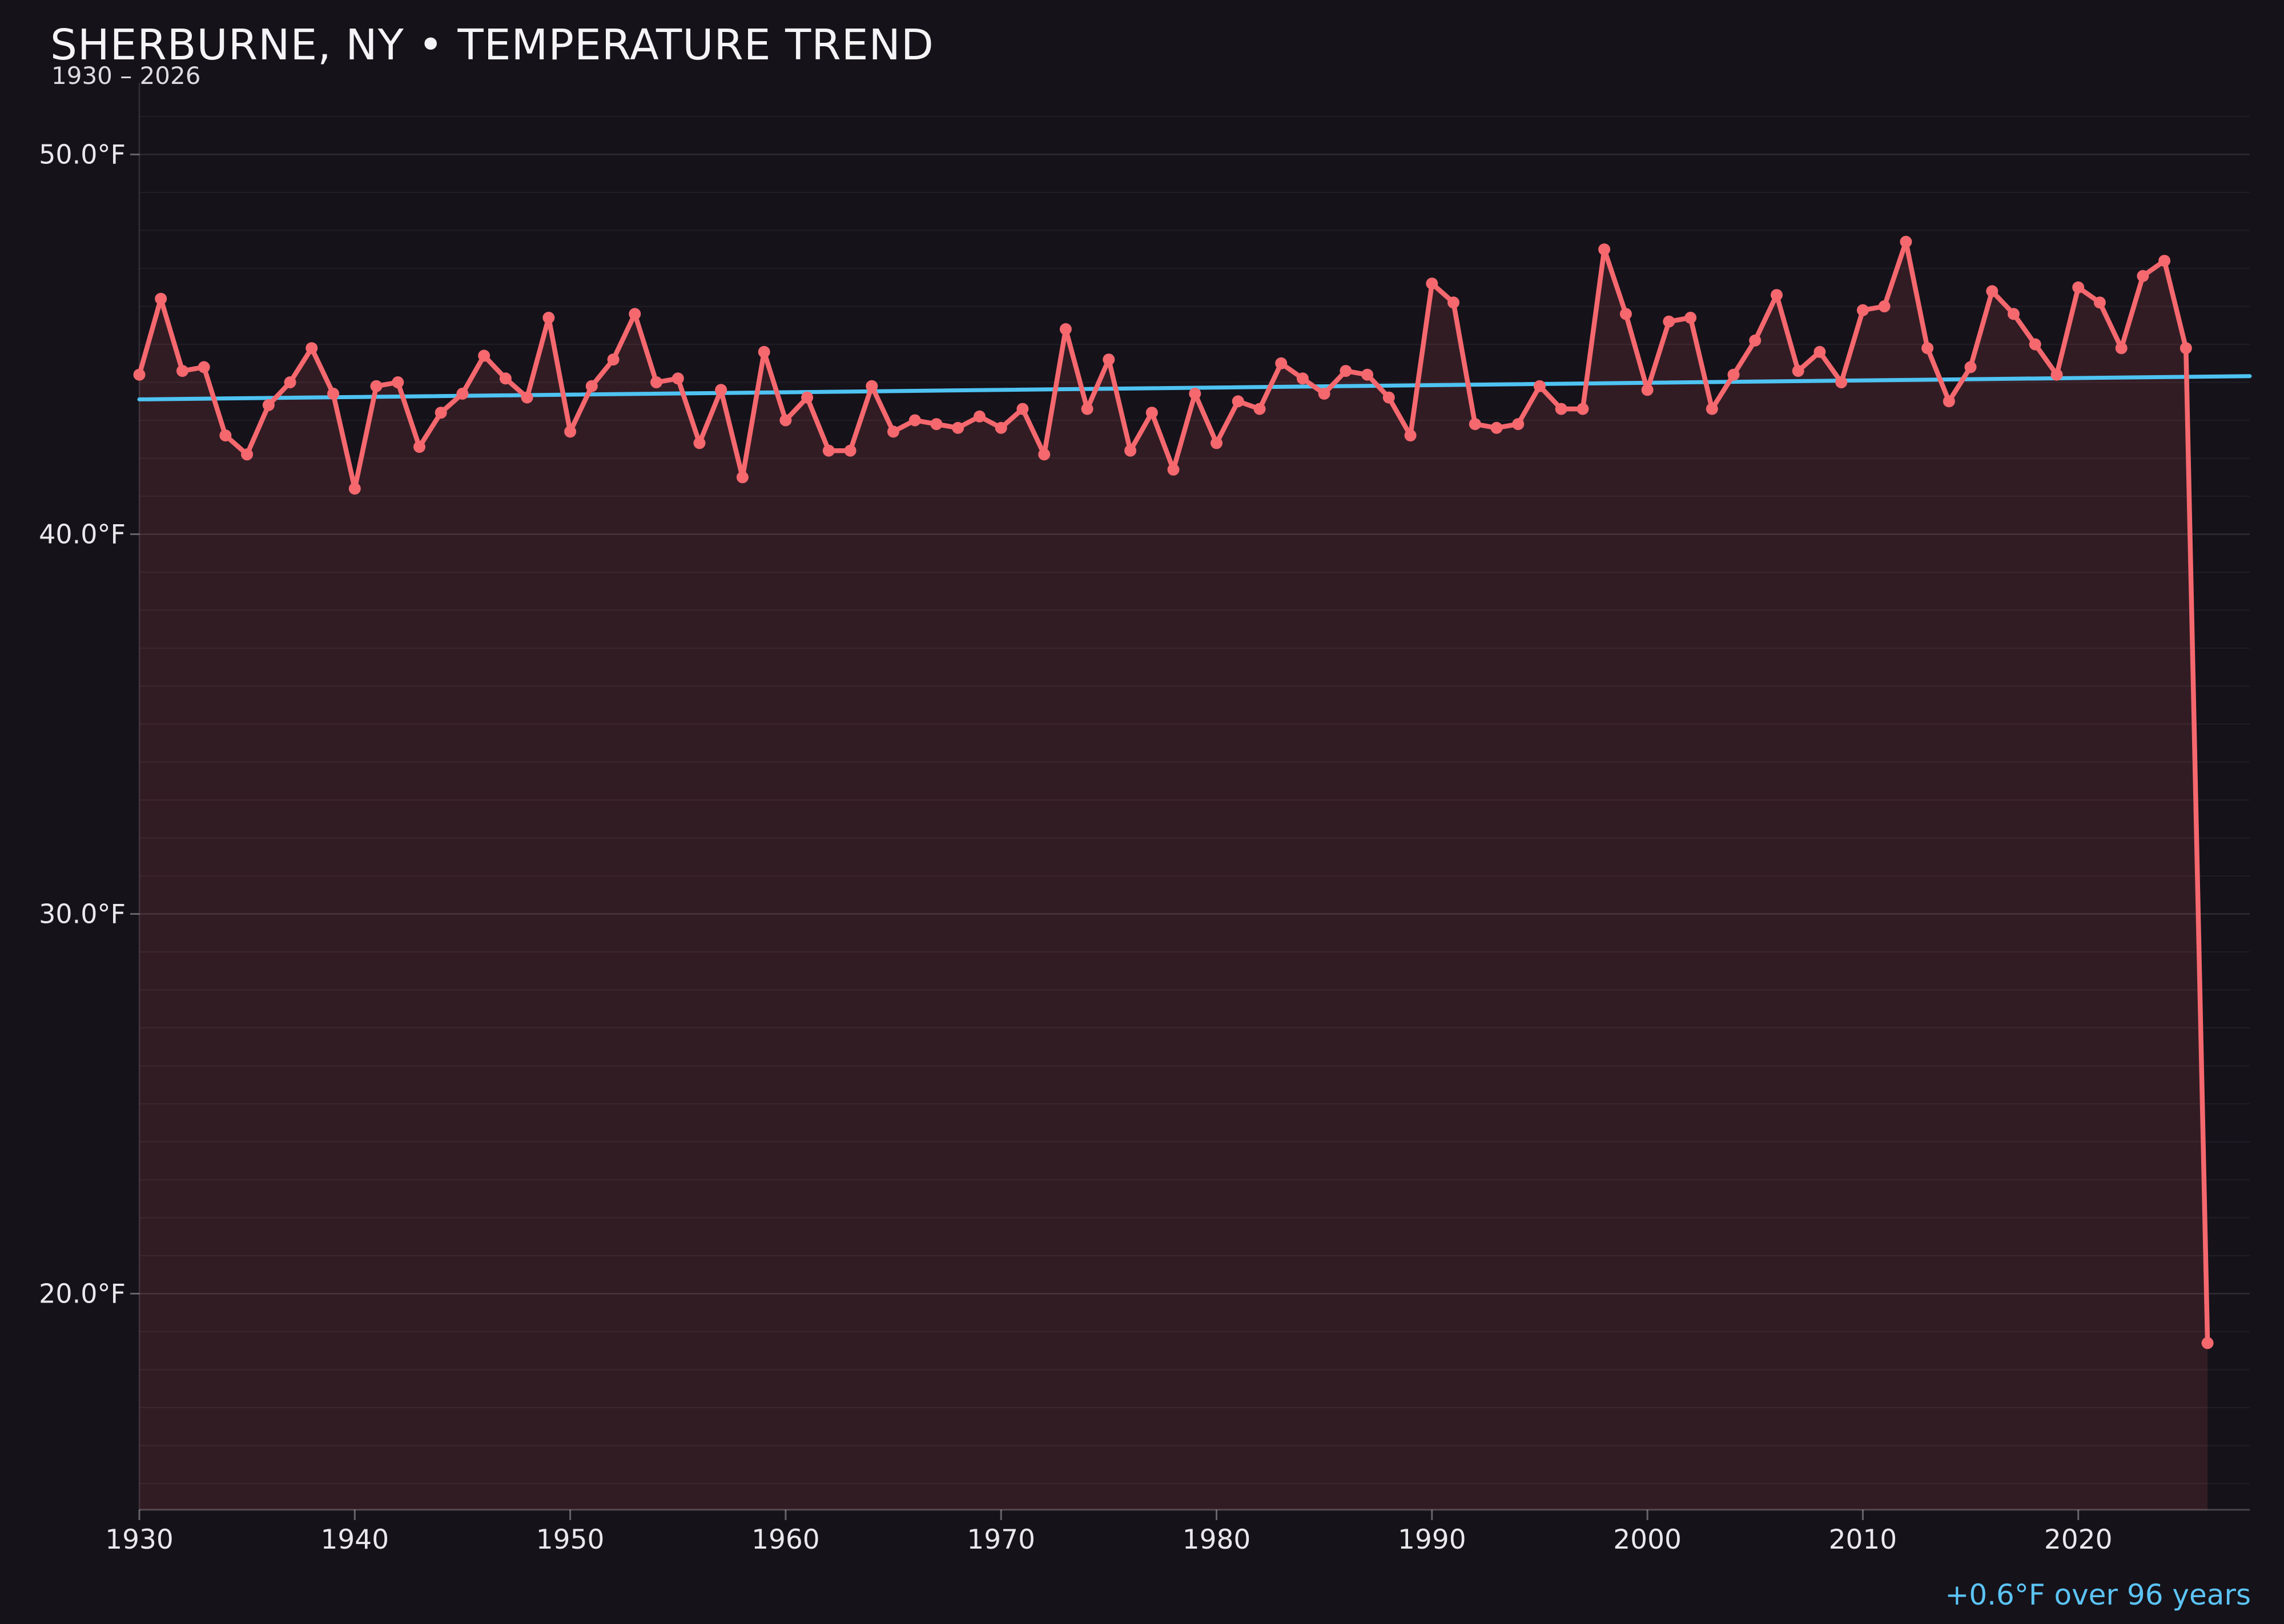 Image resolution: width=2284 pixels, height=1624 pixels. What do you see at coordinates (492, 45) in the screenshot?
I see `chart-title: SHERBURNE, NY • TEMPERATURE TREND` at bounding box center [492, 45].